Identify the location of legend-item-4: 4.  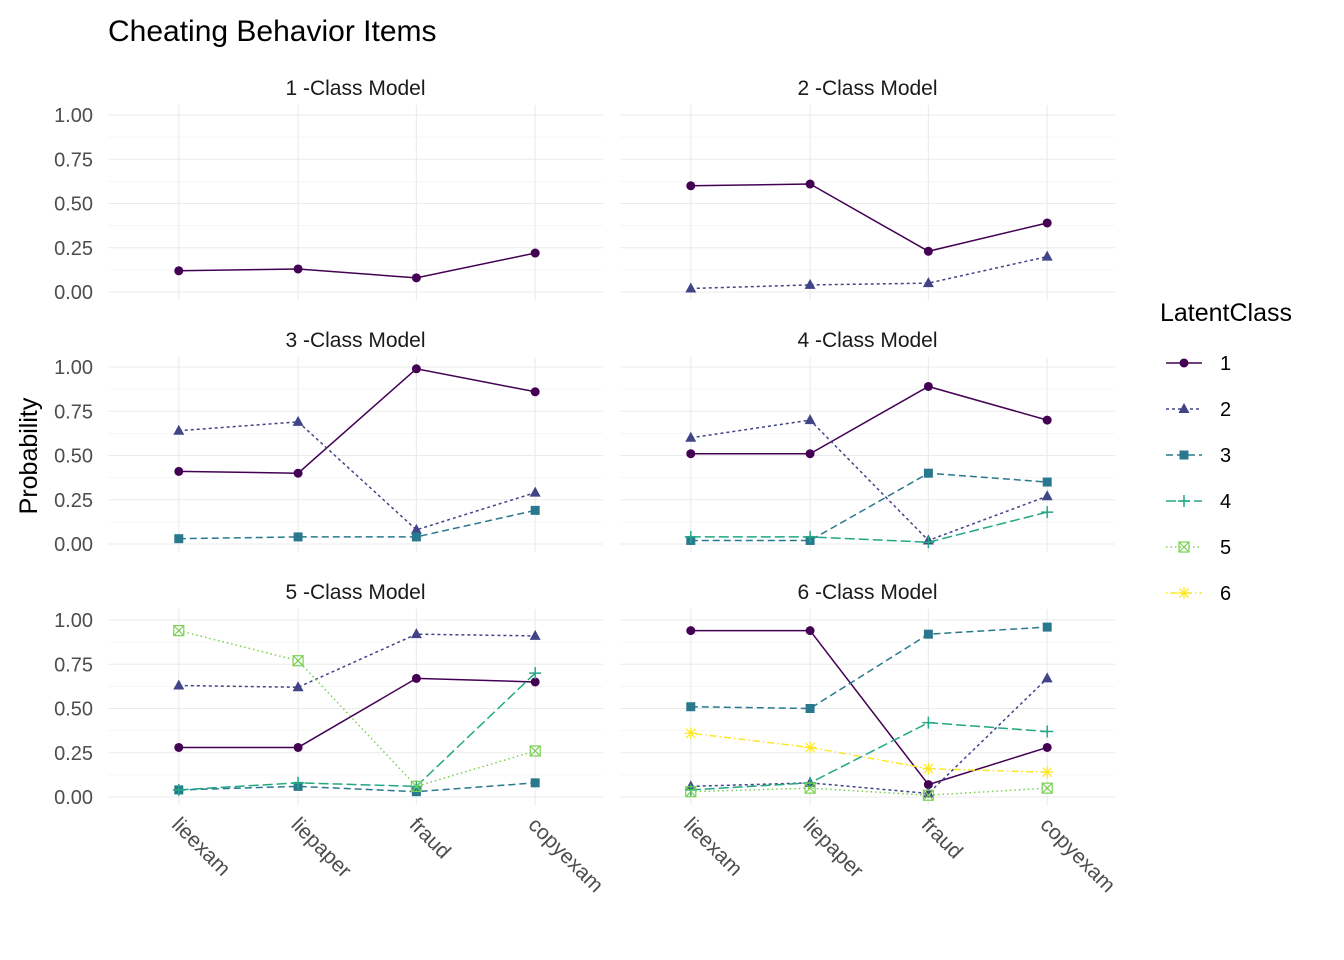
(1198, 502).